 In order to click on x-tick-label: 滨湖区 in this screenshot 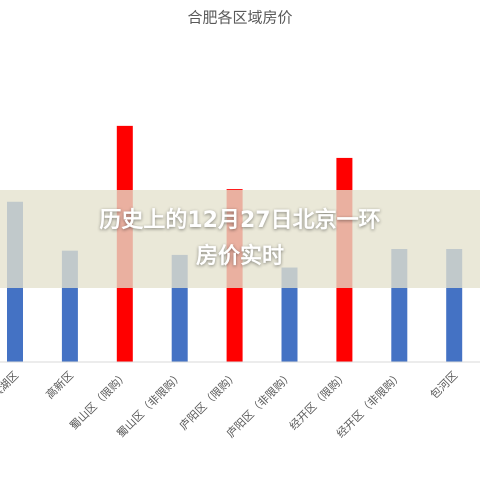, I will do `click(10, 384)`.